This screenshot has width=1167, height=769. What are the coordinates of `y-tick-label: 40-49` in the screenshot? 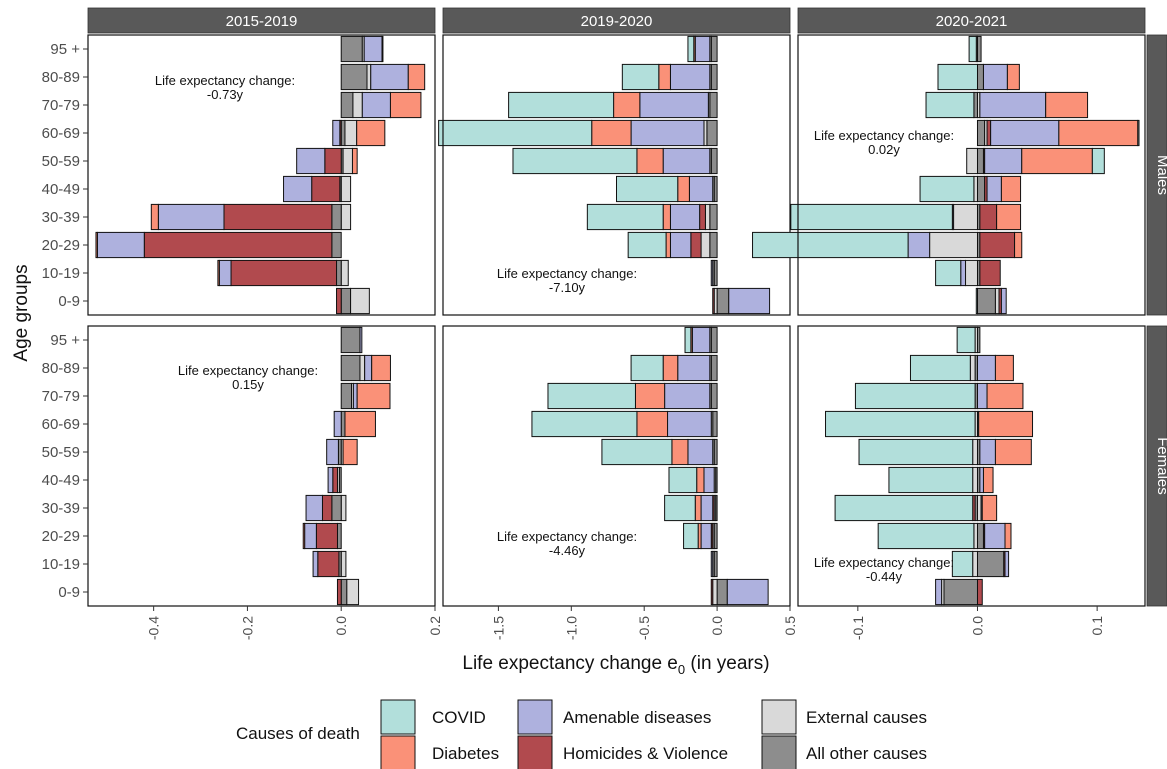 It's located at (61, 480).